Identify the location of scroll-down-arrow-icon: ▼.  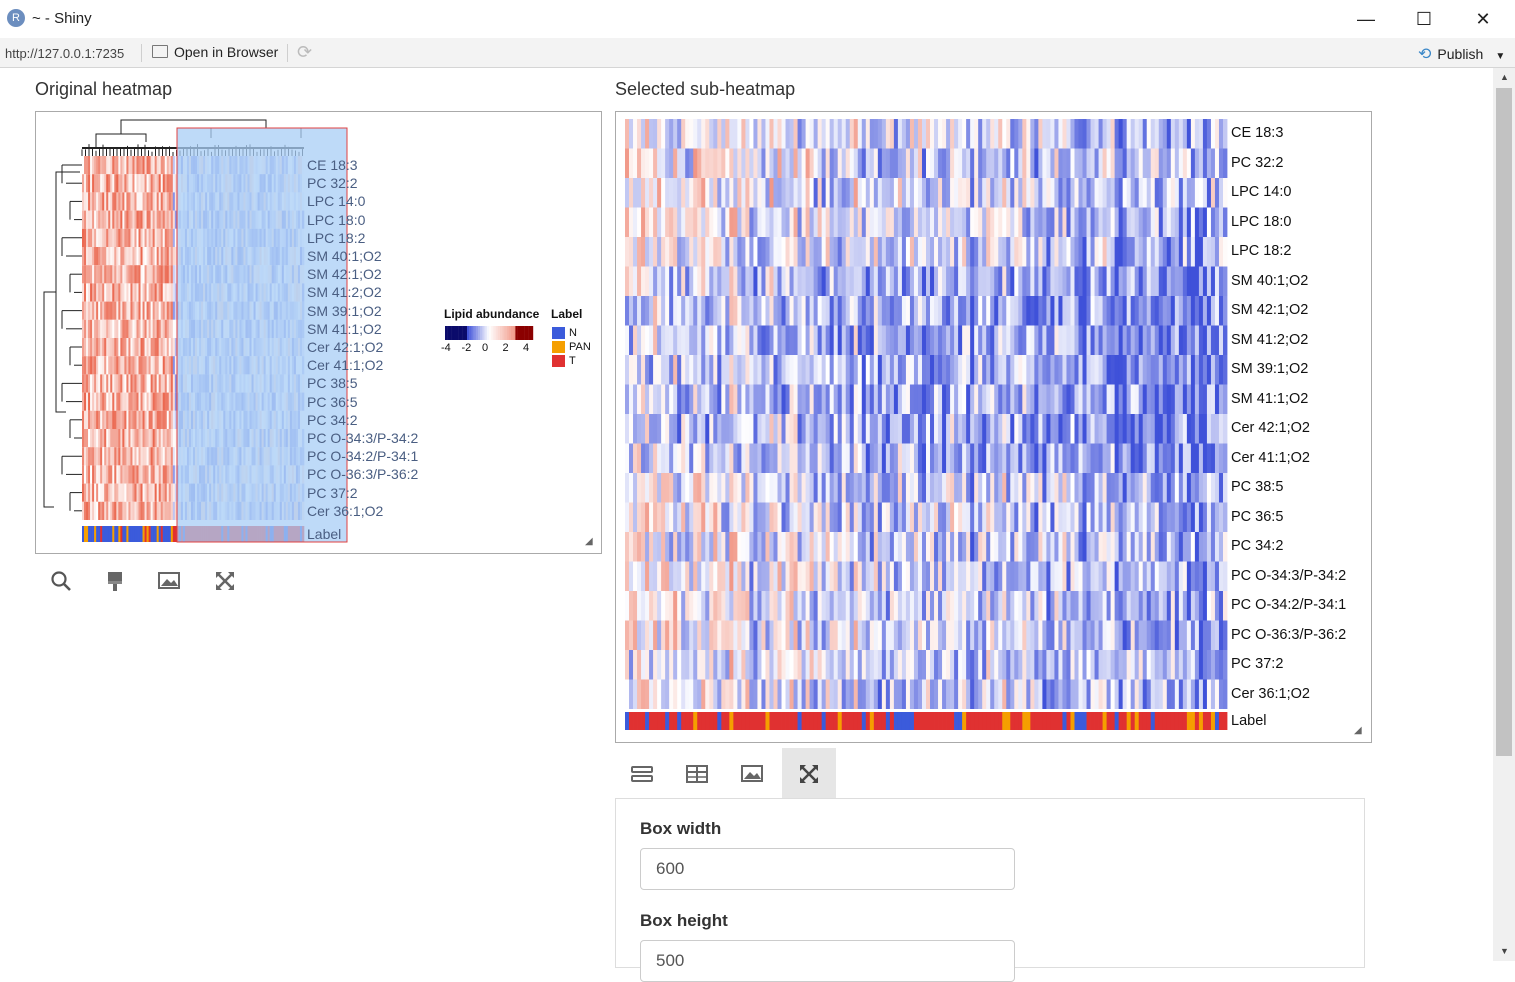
(1504, 951).